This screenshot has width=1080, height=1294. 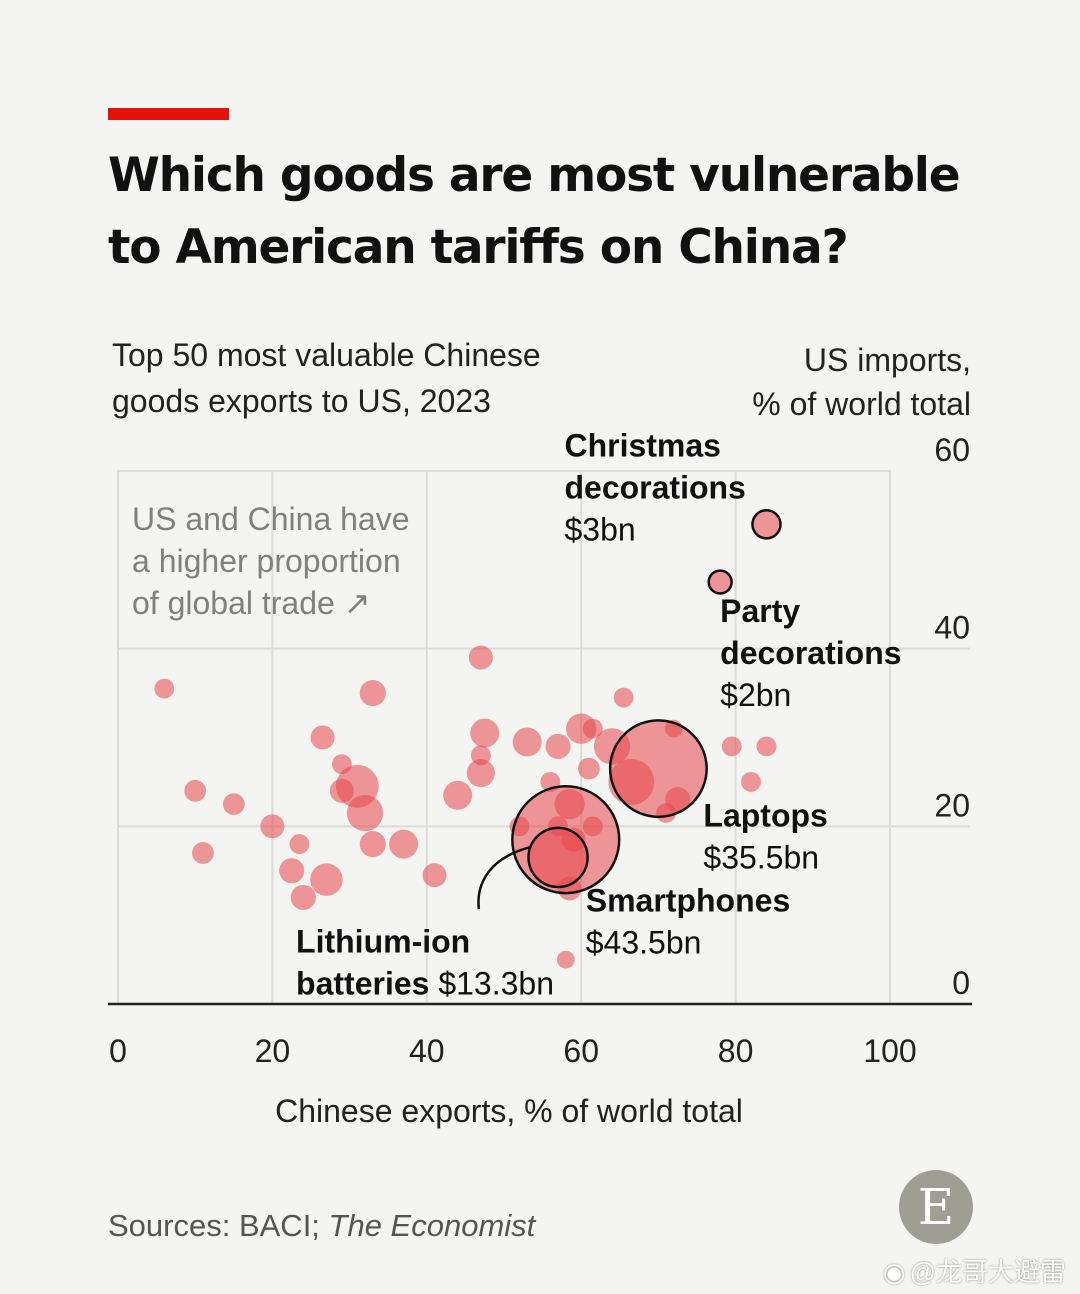 What do you see at coordinates (961, 983) in the screenshot?
I see `y-tick-label: 0` at bounding box center [961, 983].